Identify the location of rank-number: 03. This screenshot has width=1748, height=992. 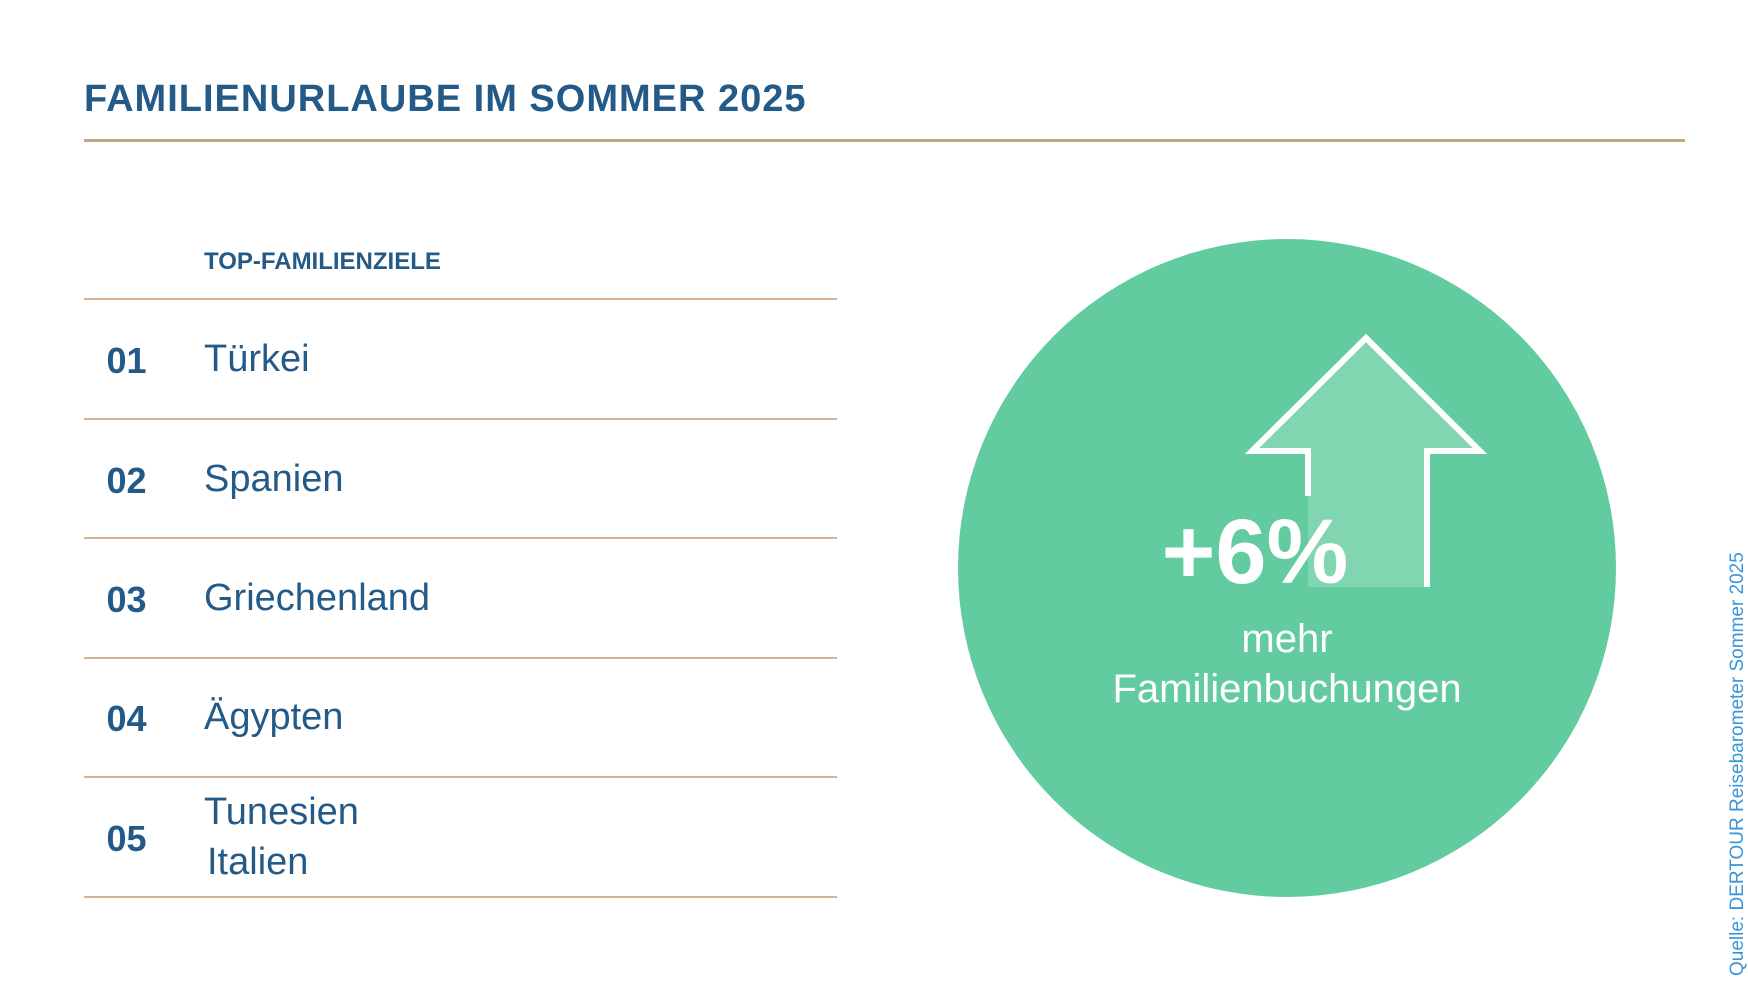
(126, 599).